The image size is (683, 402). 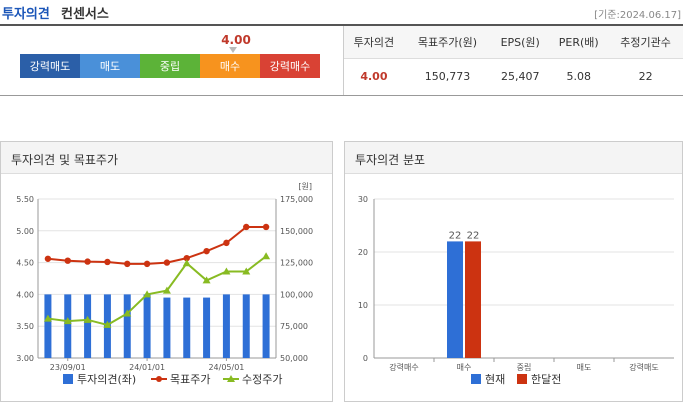 What do you see at coordinates (236, 40) in the screenshot?
I see `opinion-marker-value: 4.00` at bounding box center [236, 40].